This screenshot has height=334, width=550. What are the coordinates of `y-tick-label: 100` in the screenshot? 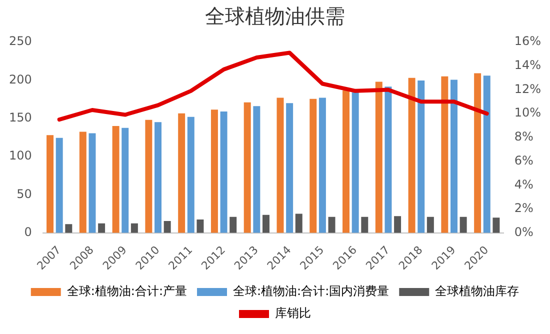 It's located at (20, 155).